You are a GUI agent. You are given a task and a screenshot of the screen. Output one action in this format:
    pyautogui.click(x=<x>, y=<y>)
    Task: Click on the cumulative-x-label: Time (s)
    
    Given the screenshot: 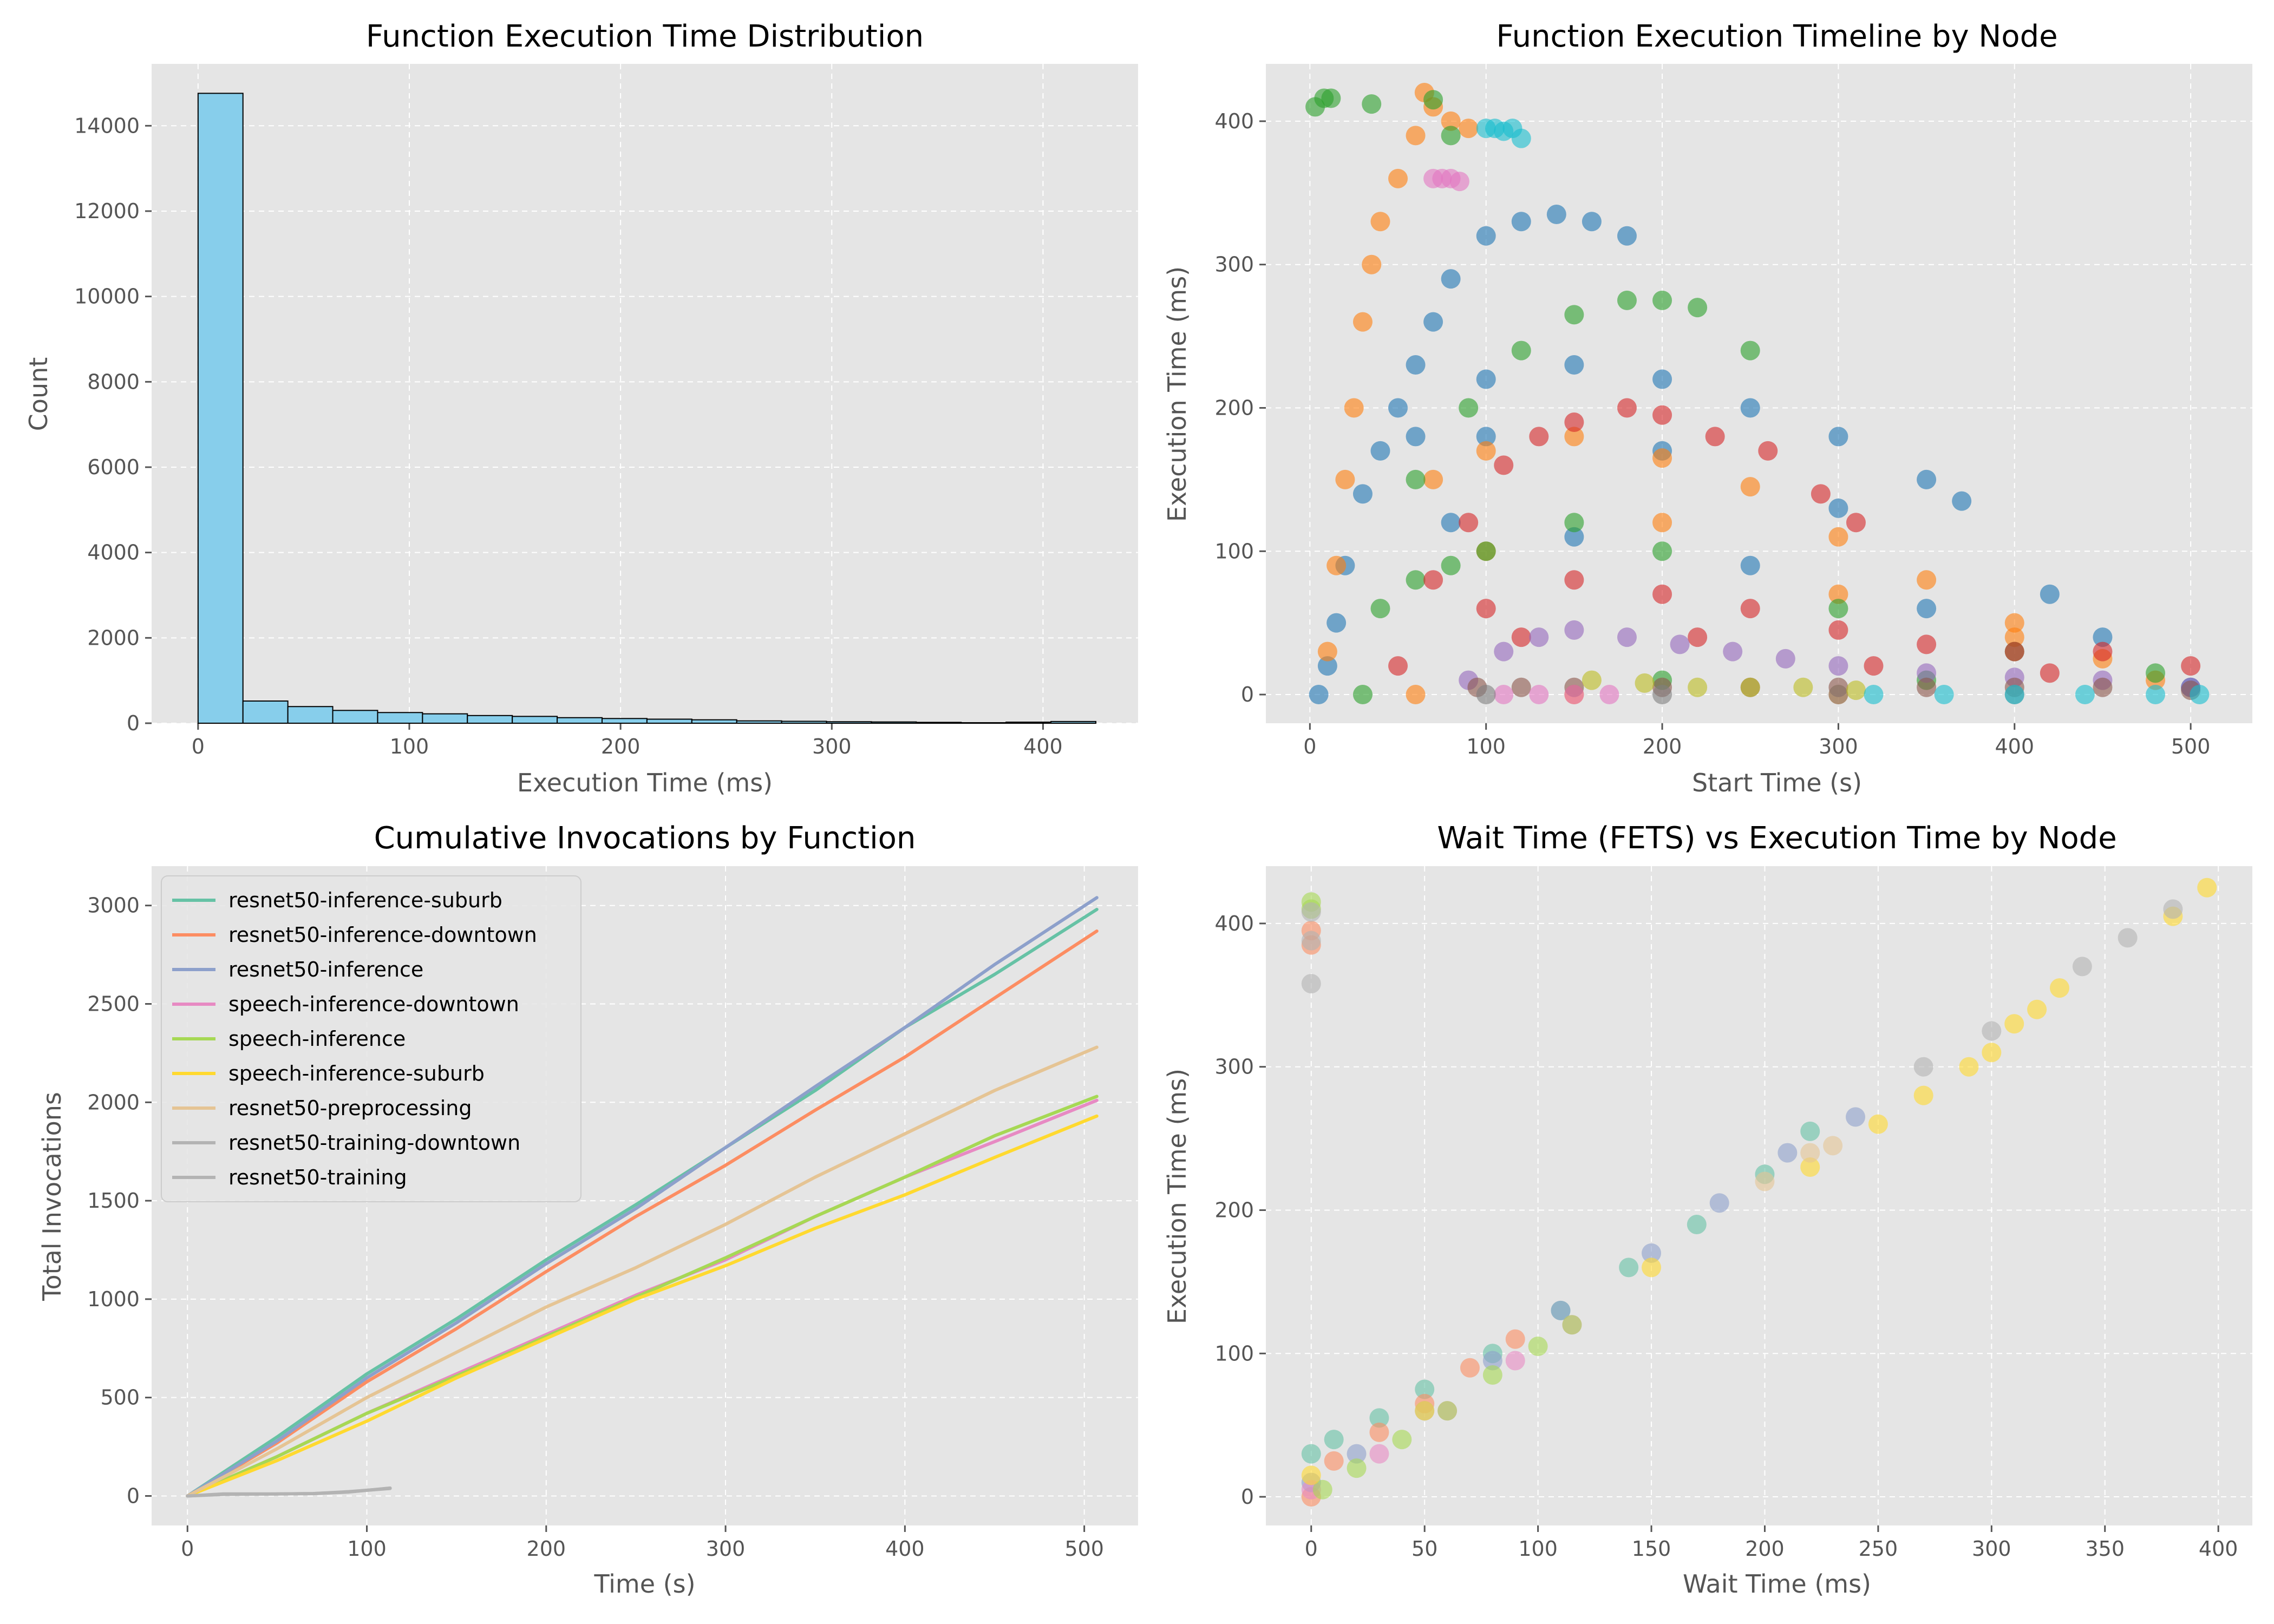 What is the action you would take?
    pyautogui.click(x=644, y=1584)
    